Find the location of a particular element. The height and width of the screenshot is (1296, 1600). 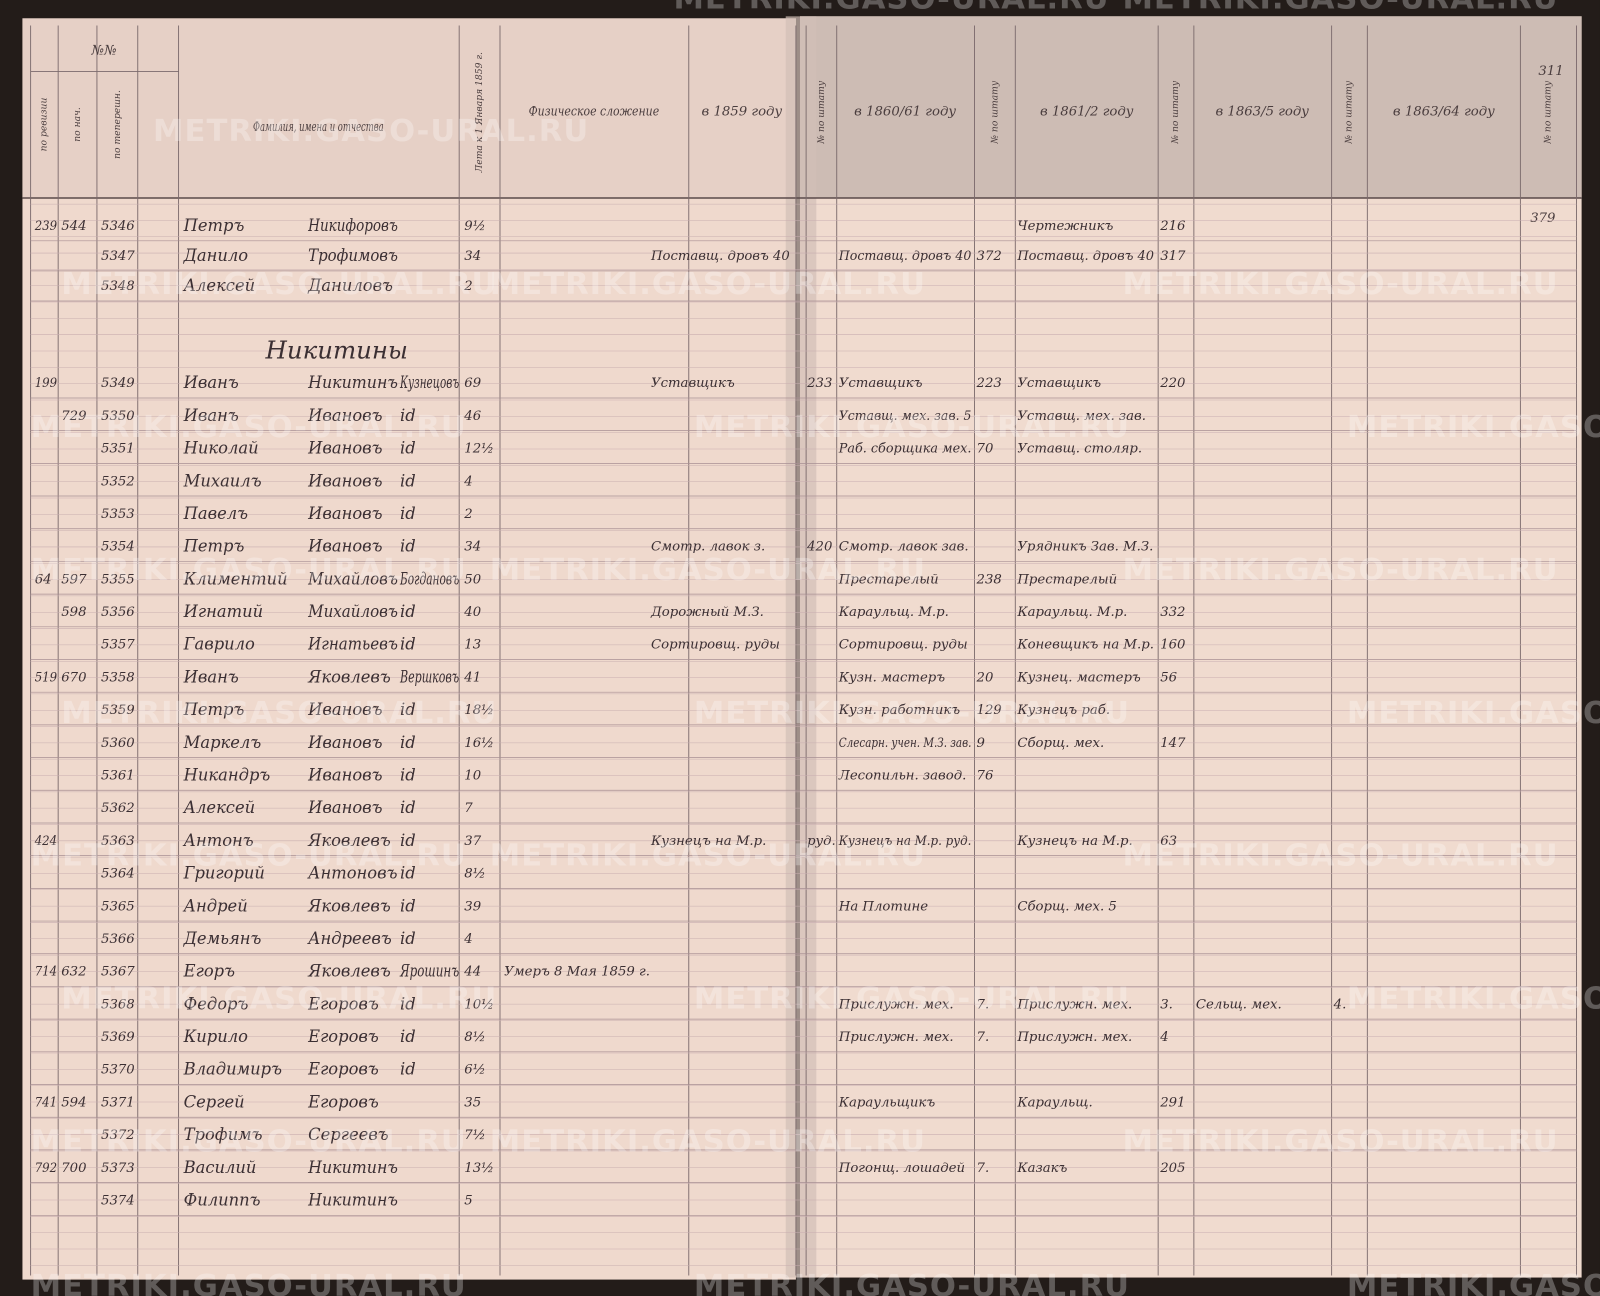

cell-first: Антонъ is located at coordinates (218, 840).